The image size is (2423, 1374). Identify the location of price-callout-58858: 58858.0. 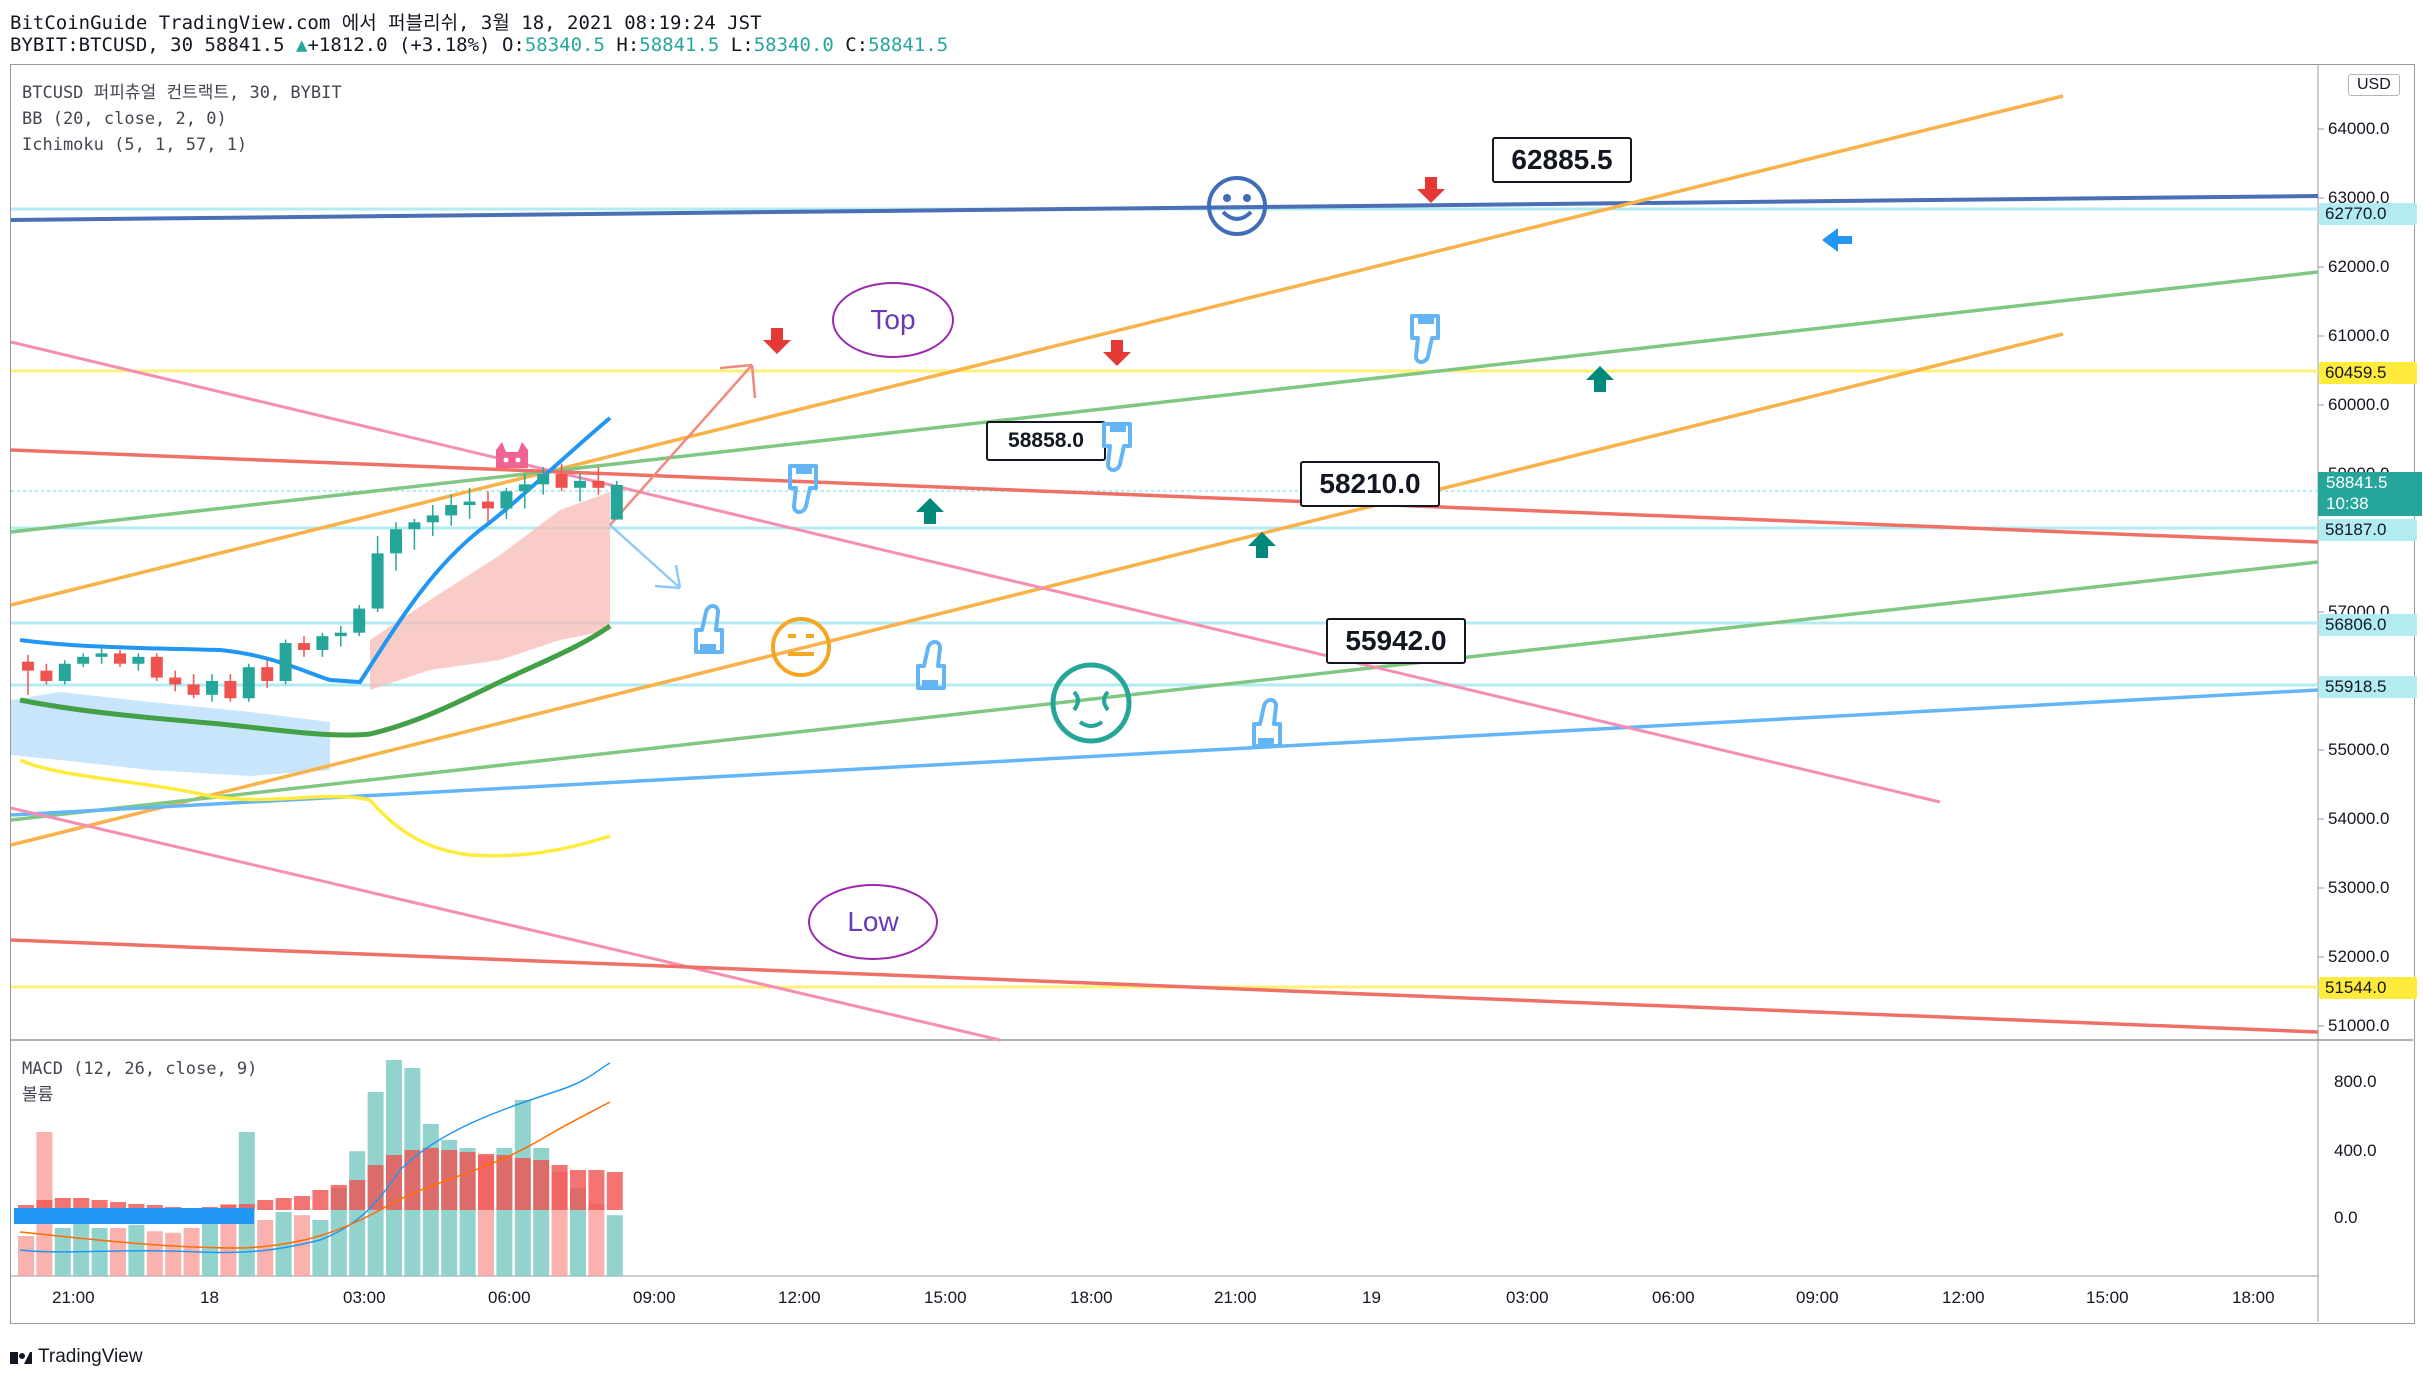
(1046, 441).